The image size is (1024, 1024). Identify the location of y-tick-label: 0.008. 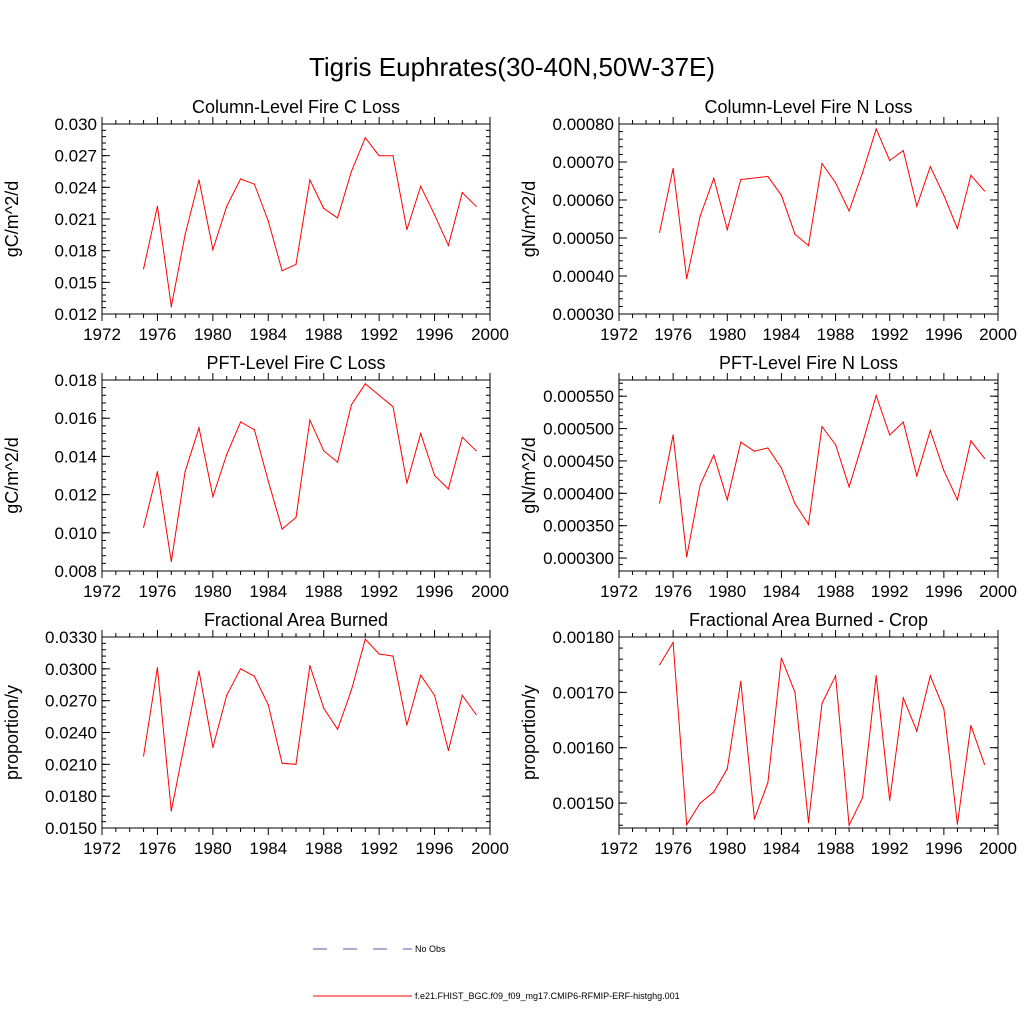
(75, 571).